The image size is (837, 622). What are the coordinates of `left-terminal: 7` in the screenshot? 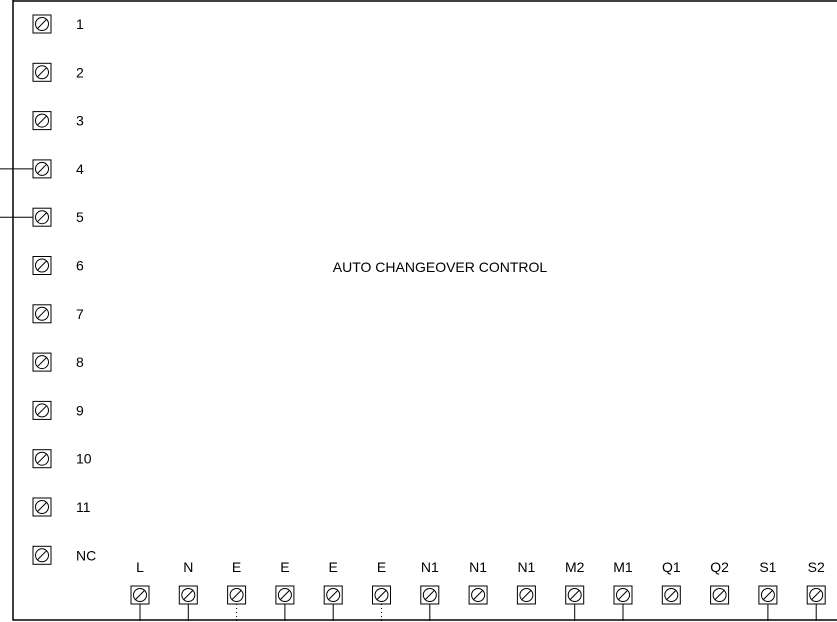 It's located at (58, 314).